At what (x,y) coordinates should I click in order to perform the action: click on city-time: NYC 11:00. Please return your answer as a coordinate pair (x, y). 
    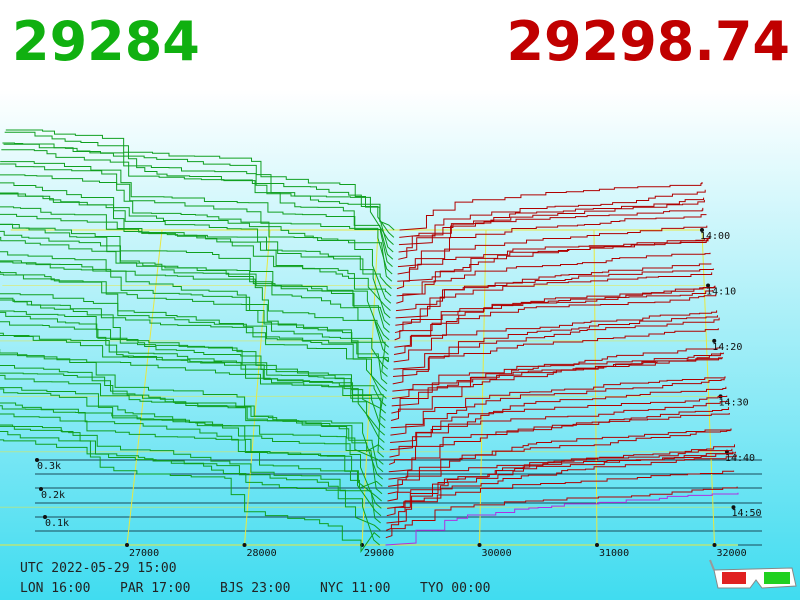
    Looking at the image, I should click on (355, 588).